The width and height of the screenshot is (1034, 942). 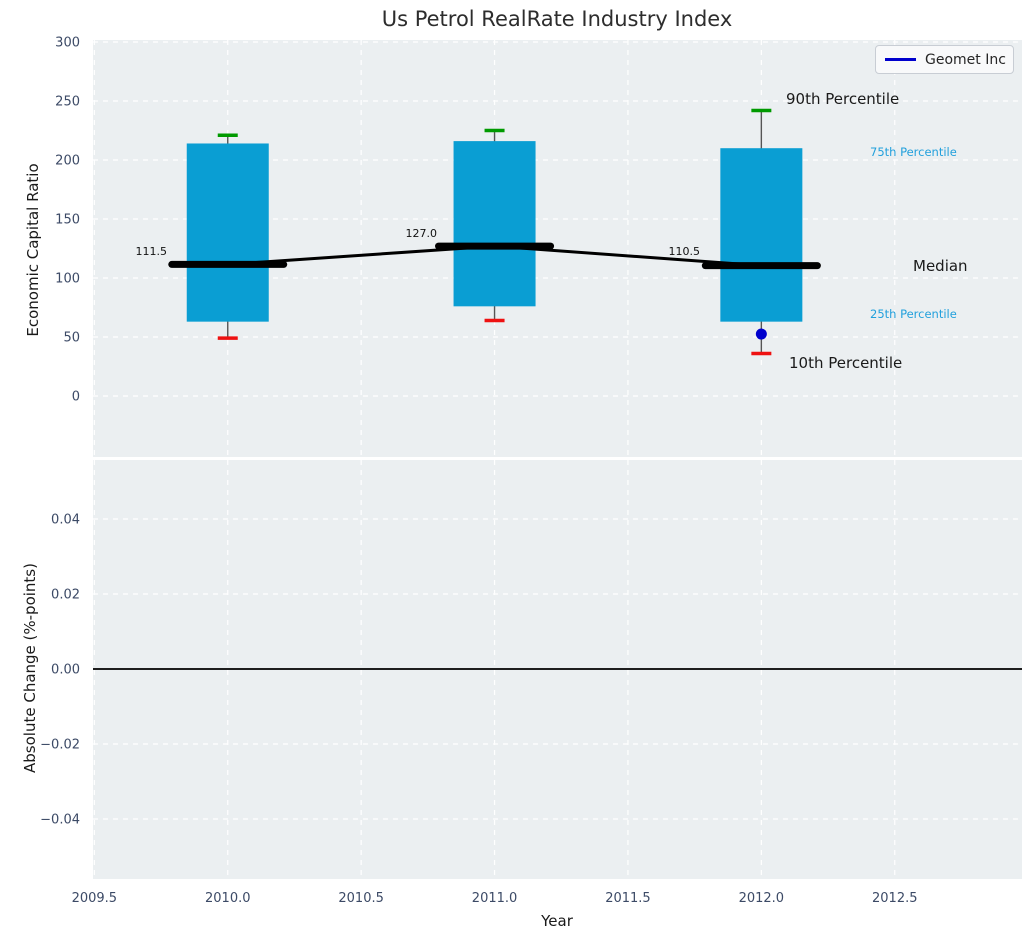 I want to click on y-tick-label-bottom: 0.00, so click(x=65, y=670).